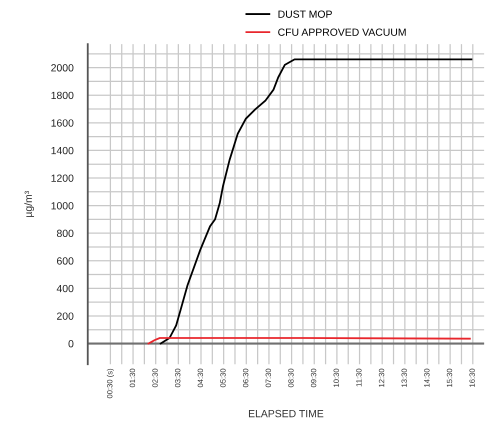 The height and width of the screenshot is (429, 493). Describe the element at coordinates (342, 32) in the screenshot. I see `legend-label: CFU APPROVED VACUUM` at that location.